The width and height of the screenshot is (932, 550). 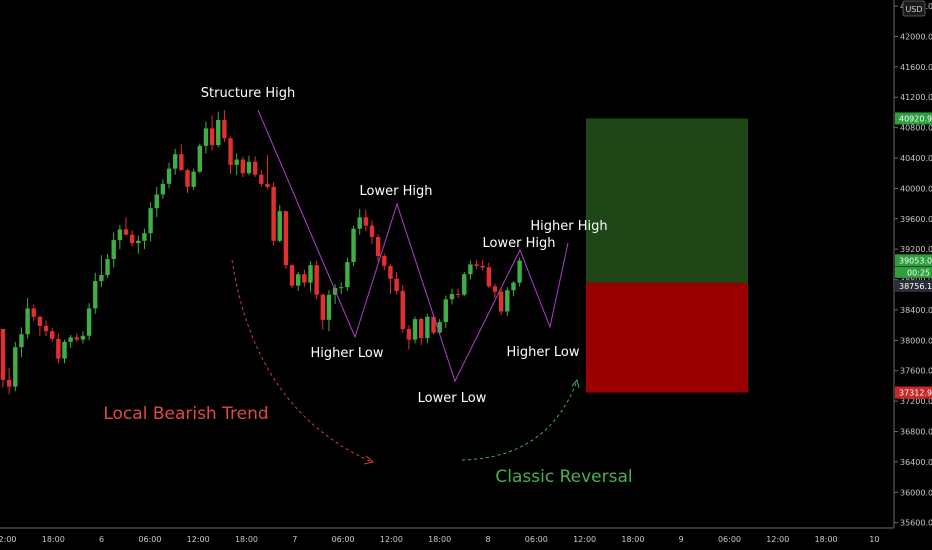 What do you see at coordinates (916, 249) in the screenshot?
I see `price-tick-label: 39200.00` at bounding box center [916, 249].